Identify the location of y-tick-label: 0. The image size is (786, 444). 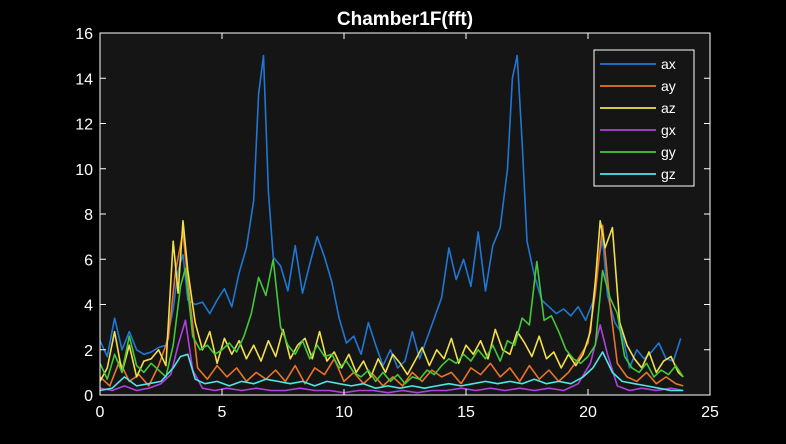
(88, 396).